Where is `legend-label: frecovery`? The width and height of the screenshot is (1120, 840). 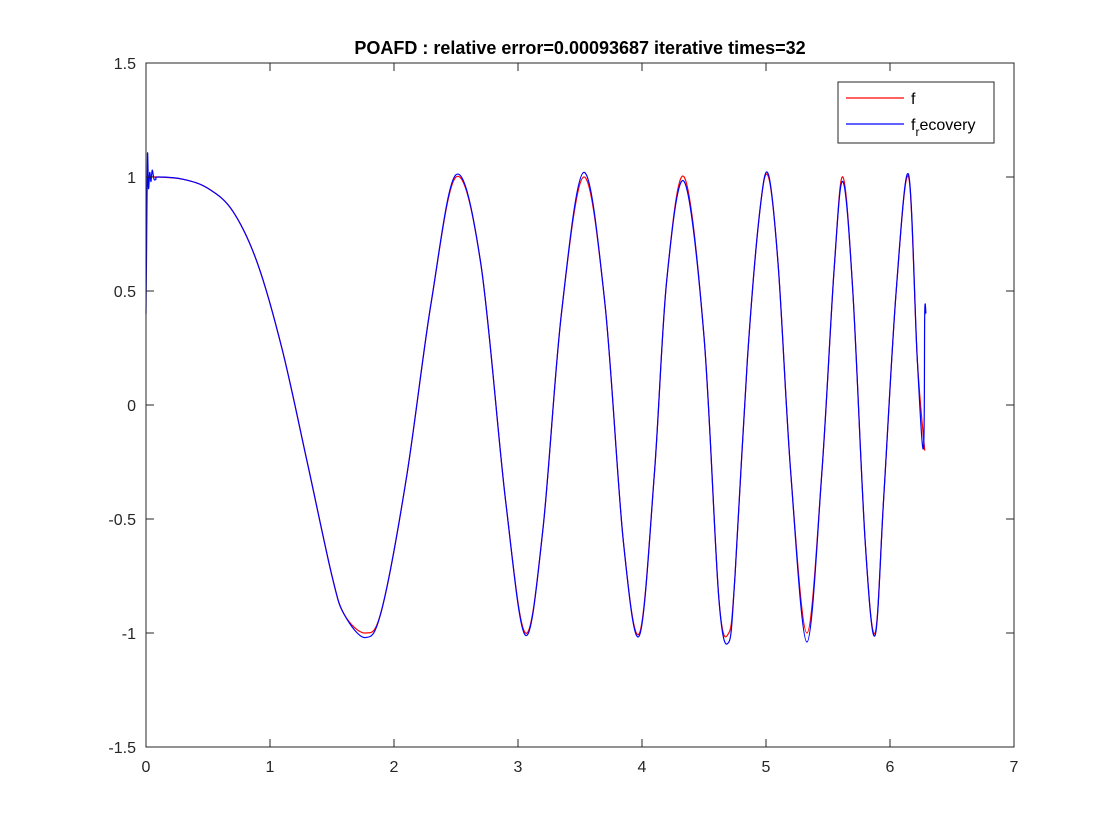 legend-label: frecovery is located at coordinates (943, 128).